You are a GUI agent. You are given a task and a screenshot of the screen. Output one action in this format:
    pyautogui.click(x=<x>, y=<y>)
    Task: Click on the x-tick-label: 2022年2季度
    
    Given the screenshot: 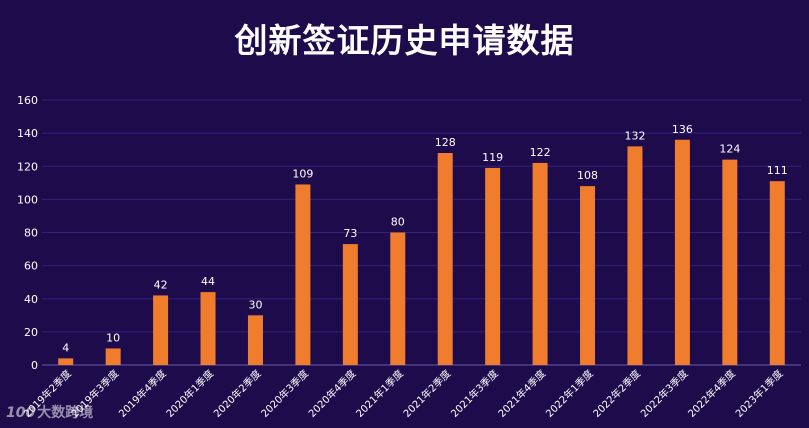 What is the action you would take?
    pyautogui.click(x=616, y=393)
    